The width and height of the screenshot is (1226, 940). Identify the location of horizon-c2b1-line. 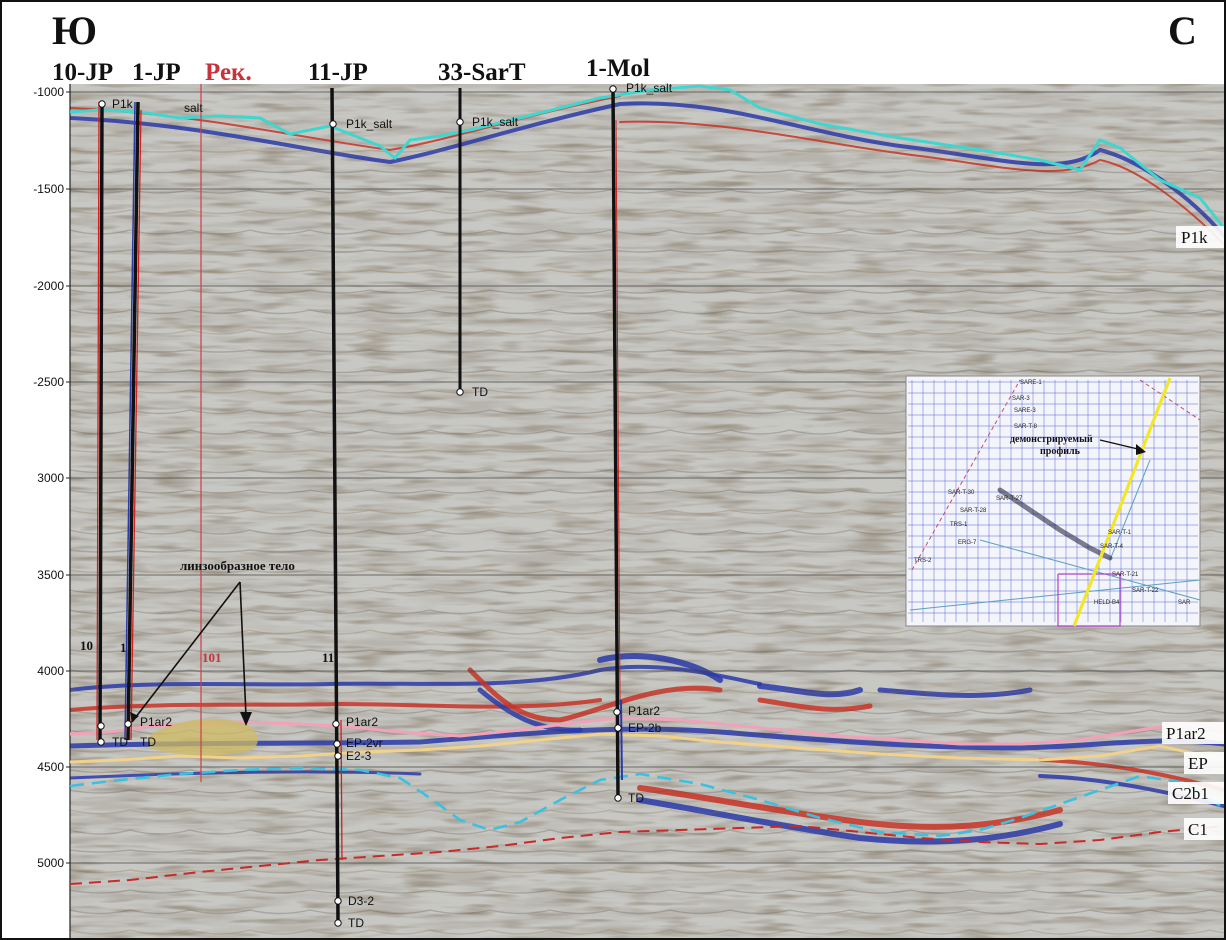
(647, 802).